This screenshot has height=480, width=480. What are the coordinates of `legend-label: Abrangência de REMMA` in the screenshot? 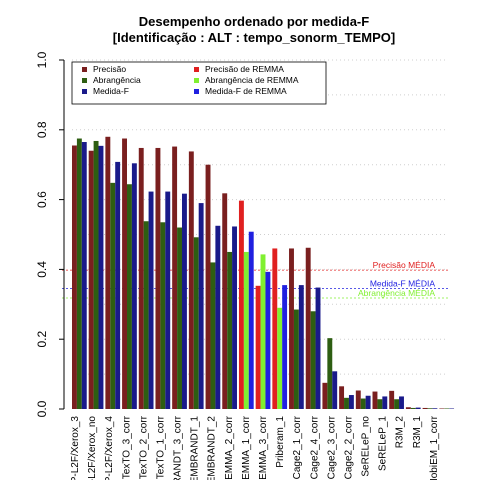 It's located at (252, 80).